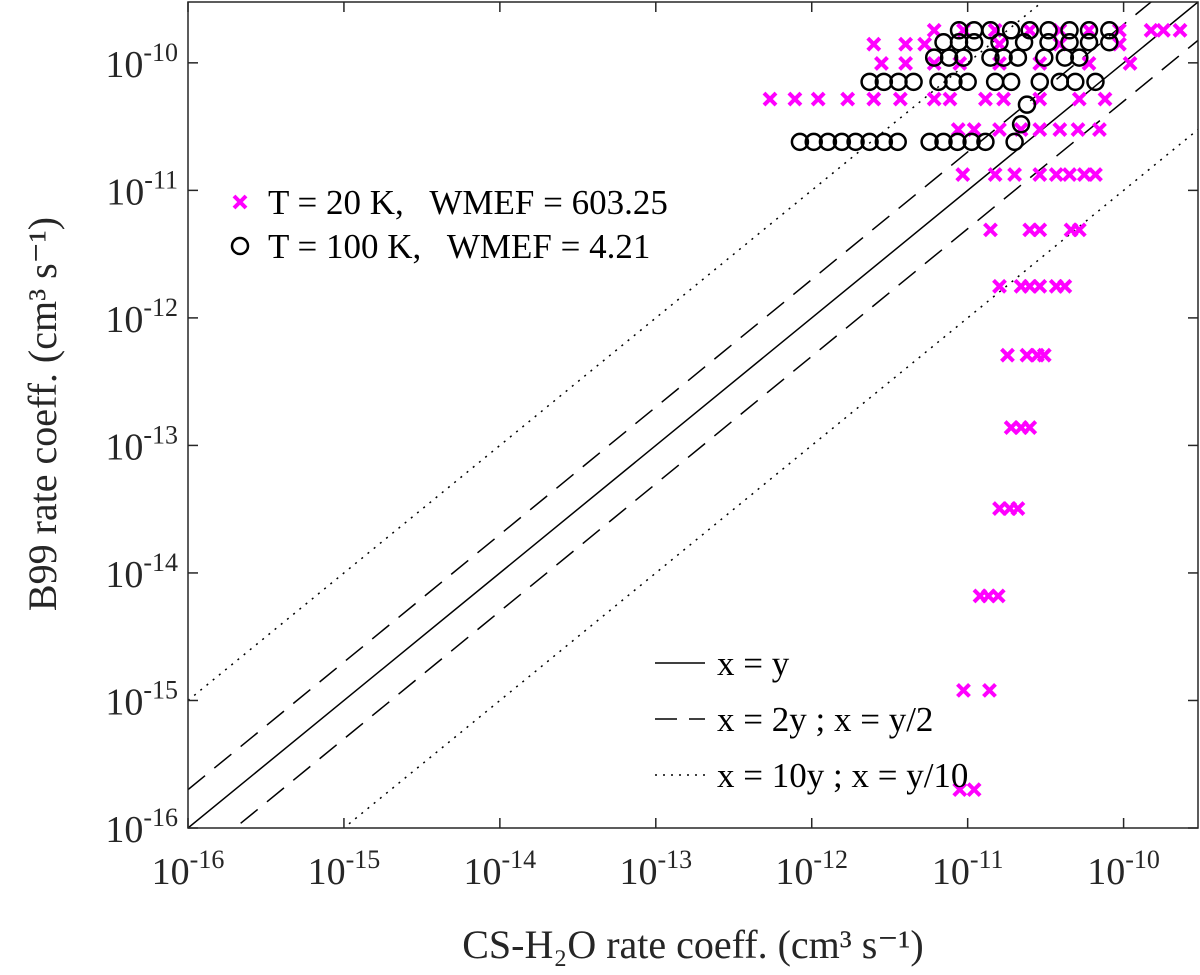 This screenshot has width=1200, height=975. I want to click on tick-exponent: -15, so click(363, 859).